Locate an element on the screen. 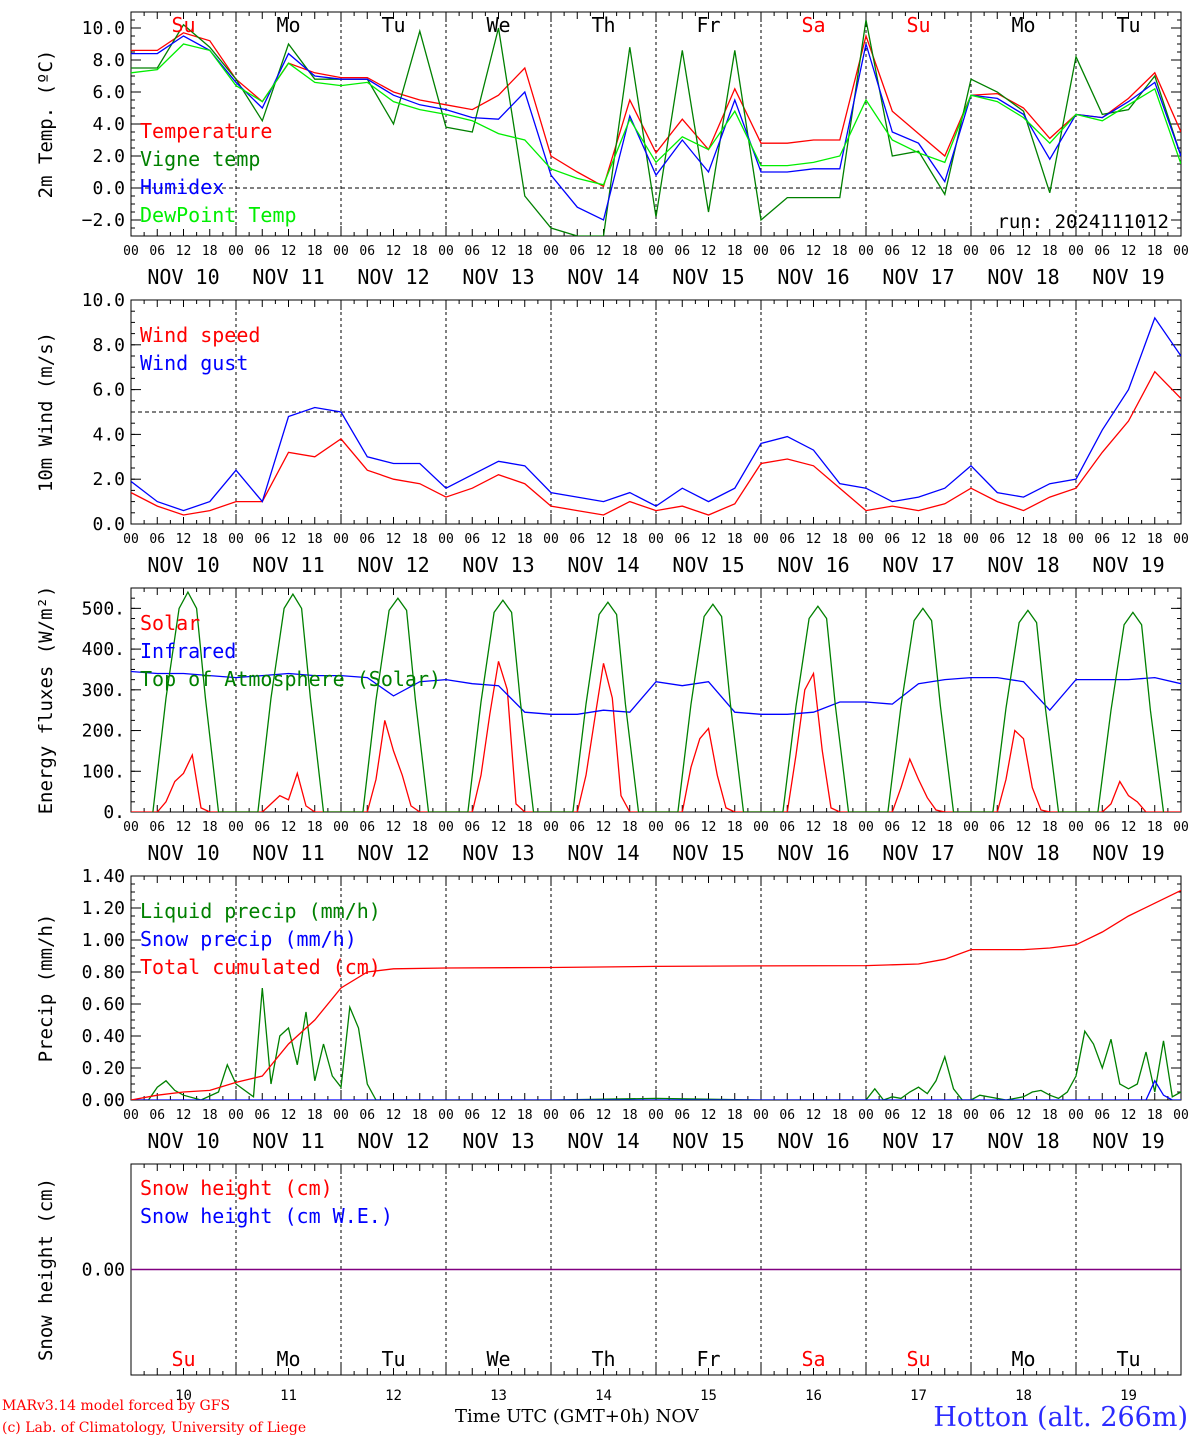 This screenshot has height=1440, width=1194. date-label: NOV 10 is located at coordinates (183, 277).